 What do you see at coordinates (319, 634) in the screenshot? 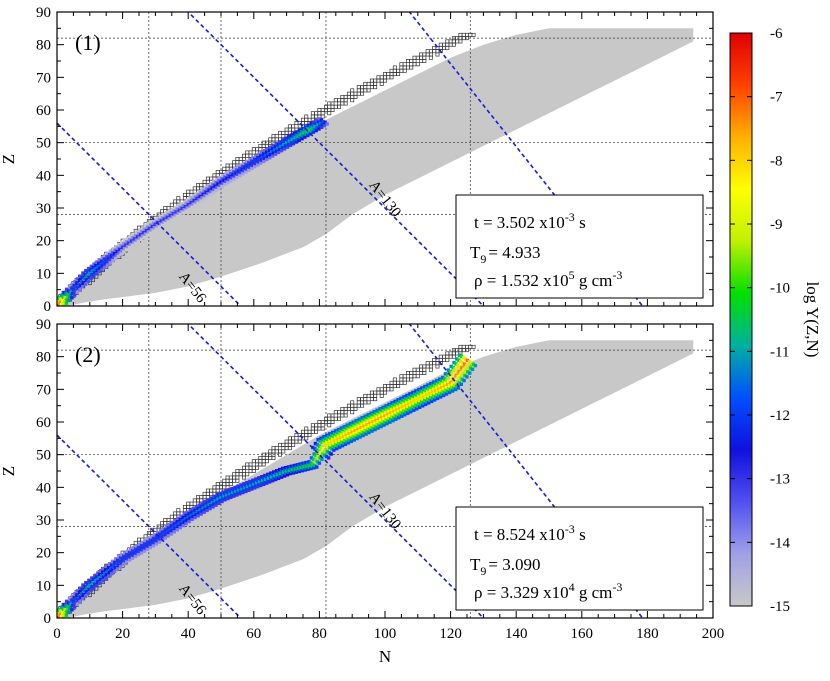
I see `x-tick-label: 80` at bounding box center [319, 634].